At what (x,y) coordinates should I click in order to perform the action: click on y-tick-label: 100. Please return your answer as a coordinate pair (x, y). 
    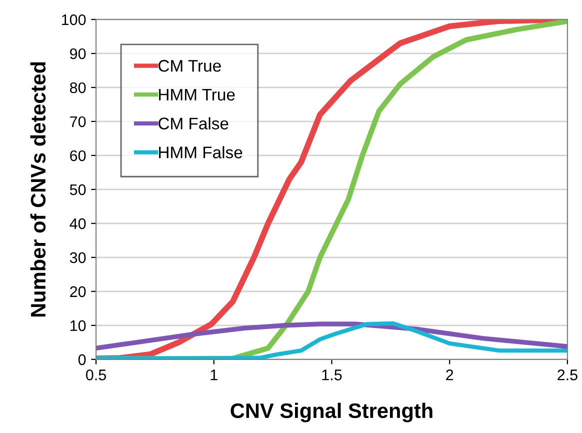
    Looking at the image, I should click on (74, 20).